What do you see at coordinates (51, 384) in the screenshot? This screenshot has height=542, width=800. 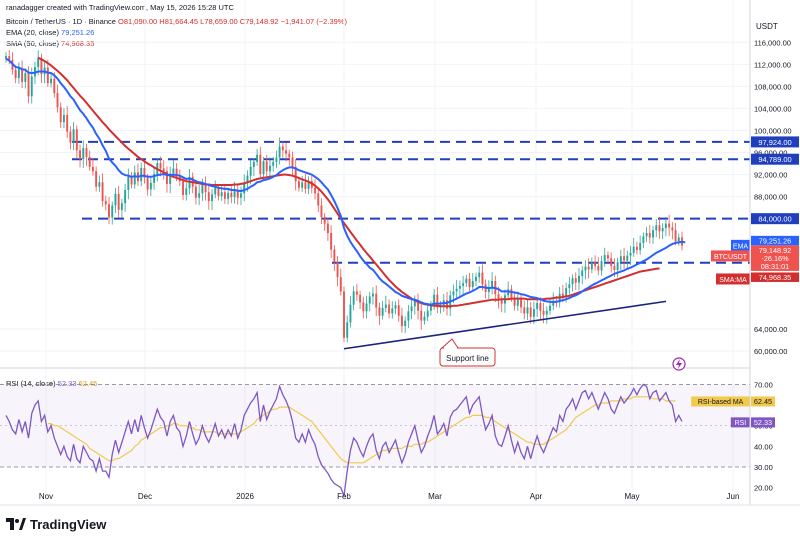 I see `rsi-legend: RSI (14, close) 52.33 62.45` at bounding box center [51, 384].